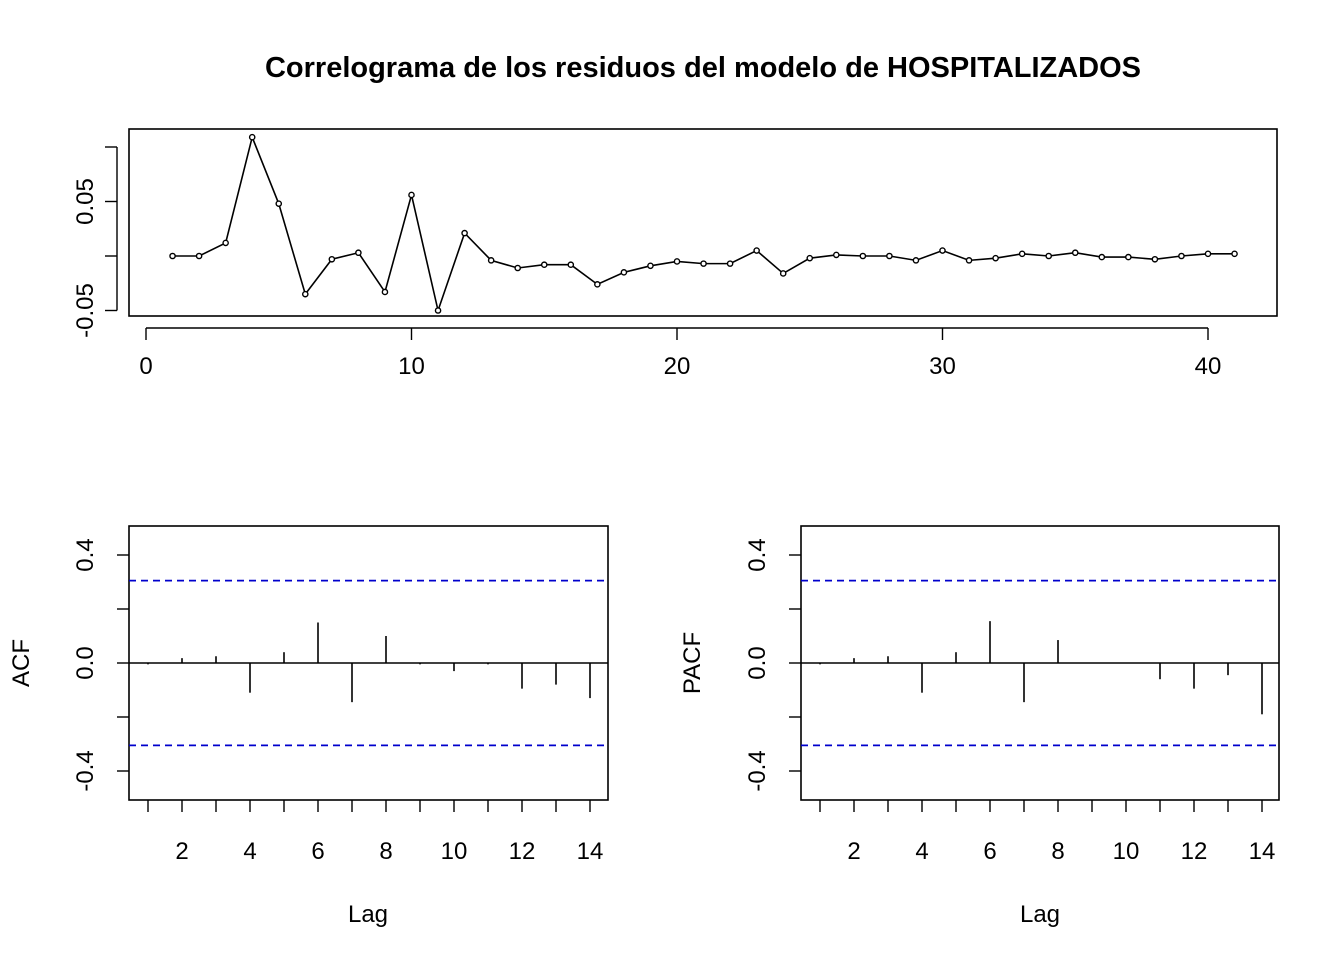  What do you see at coordinates (1208, 366) in the screenshot?
I see `x-tick-label: 40` at bounding box center [1208, 366].